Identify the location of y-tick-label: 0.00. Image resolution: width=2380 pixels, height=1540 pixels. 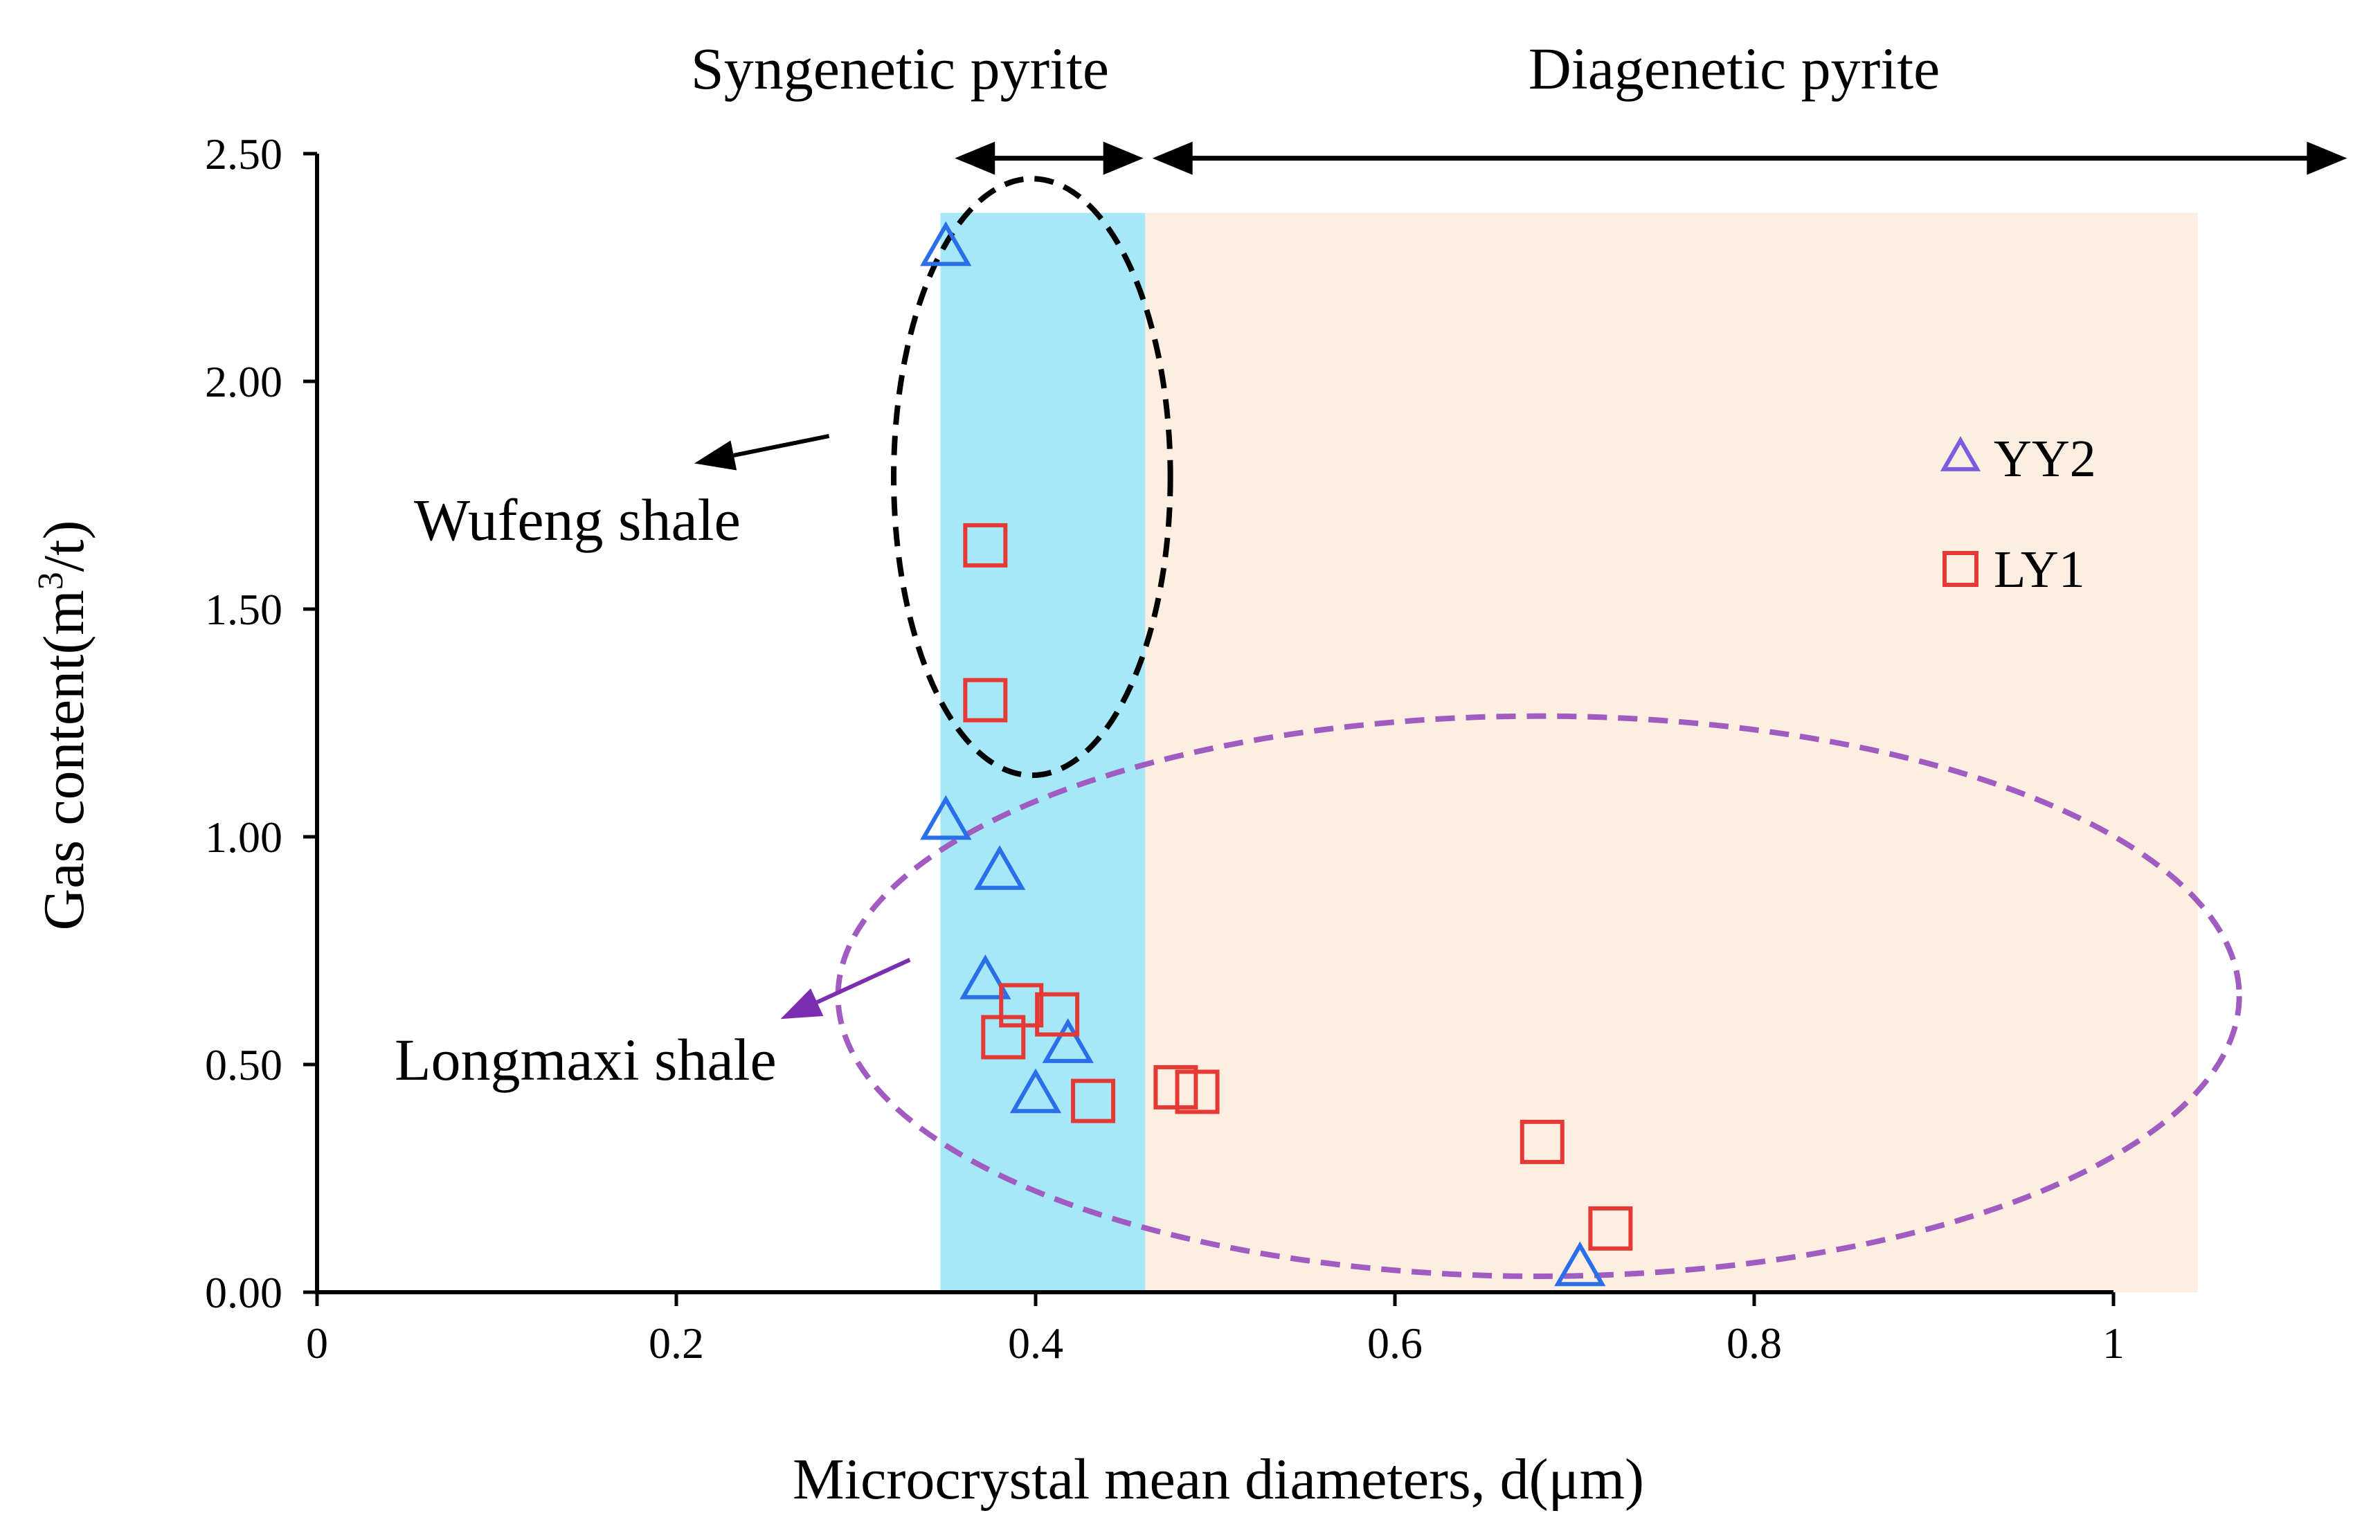
(244, 1292).